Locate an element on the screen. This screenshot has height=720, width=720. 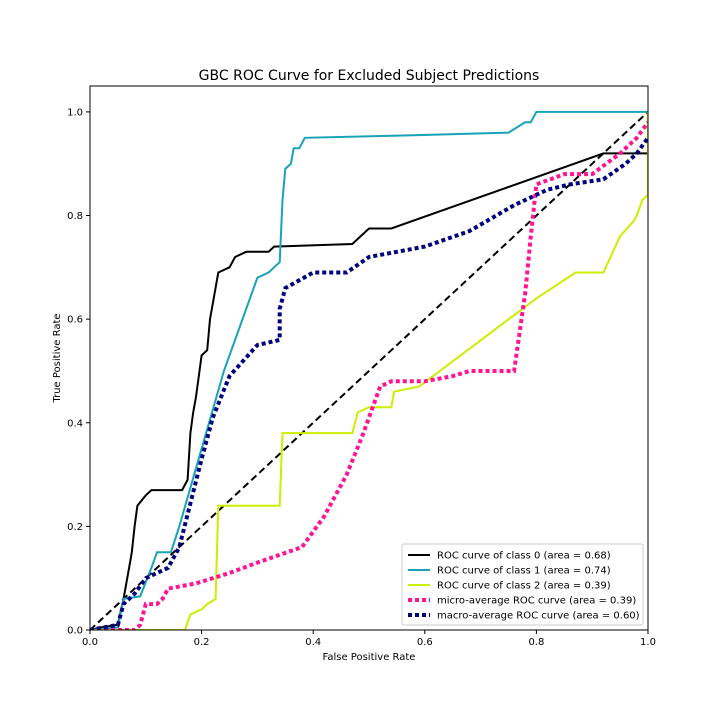
y-tick-label: 0.0 is located at coordinates (75, 631).